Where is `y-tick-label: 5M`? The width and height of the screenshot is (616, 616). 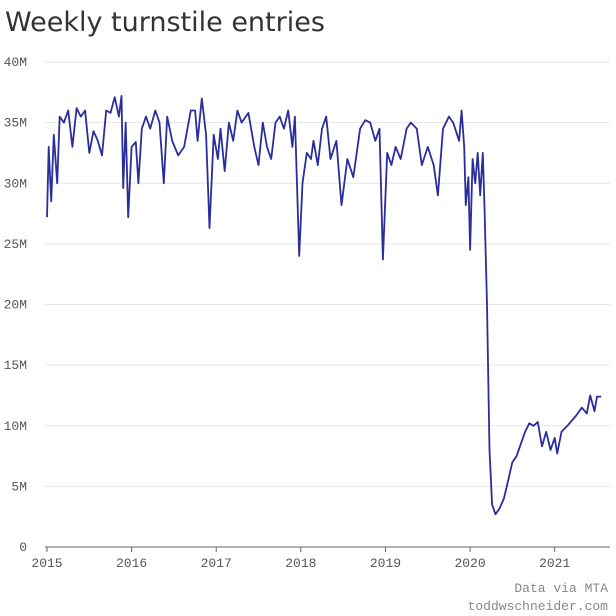 y-tick-label: 5M is located at coordinates (19, 486).